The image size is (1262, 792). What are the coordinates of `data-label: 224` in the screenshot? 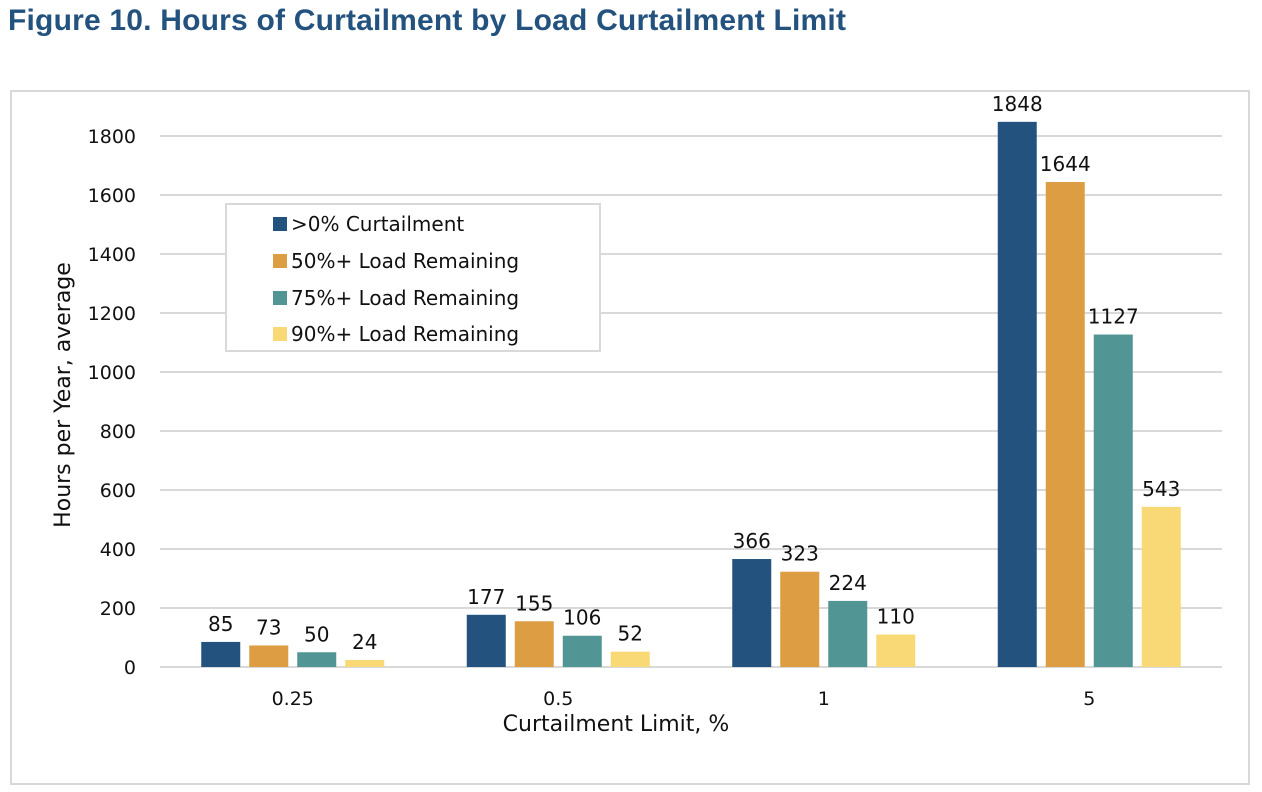 It's located at (848, 583).